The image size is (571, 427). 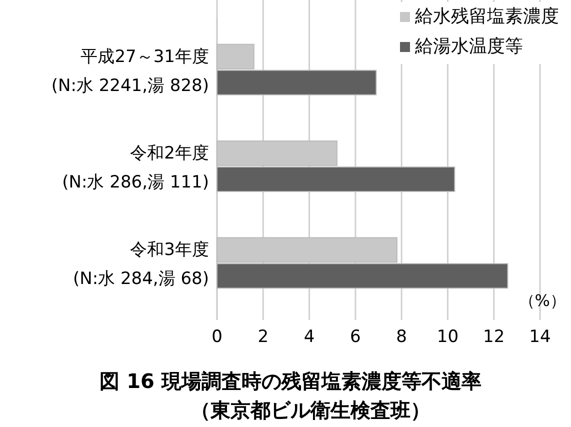 What do you see at coordinates (135, 168) in the screenshot?
I see `y-tick-label: 令和2年度 (N:水 286,湯 111)` at bounding box center [135, 168].